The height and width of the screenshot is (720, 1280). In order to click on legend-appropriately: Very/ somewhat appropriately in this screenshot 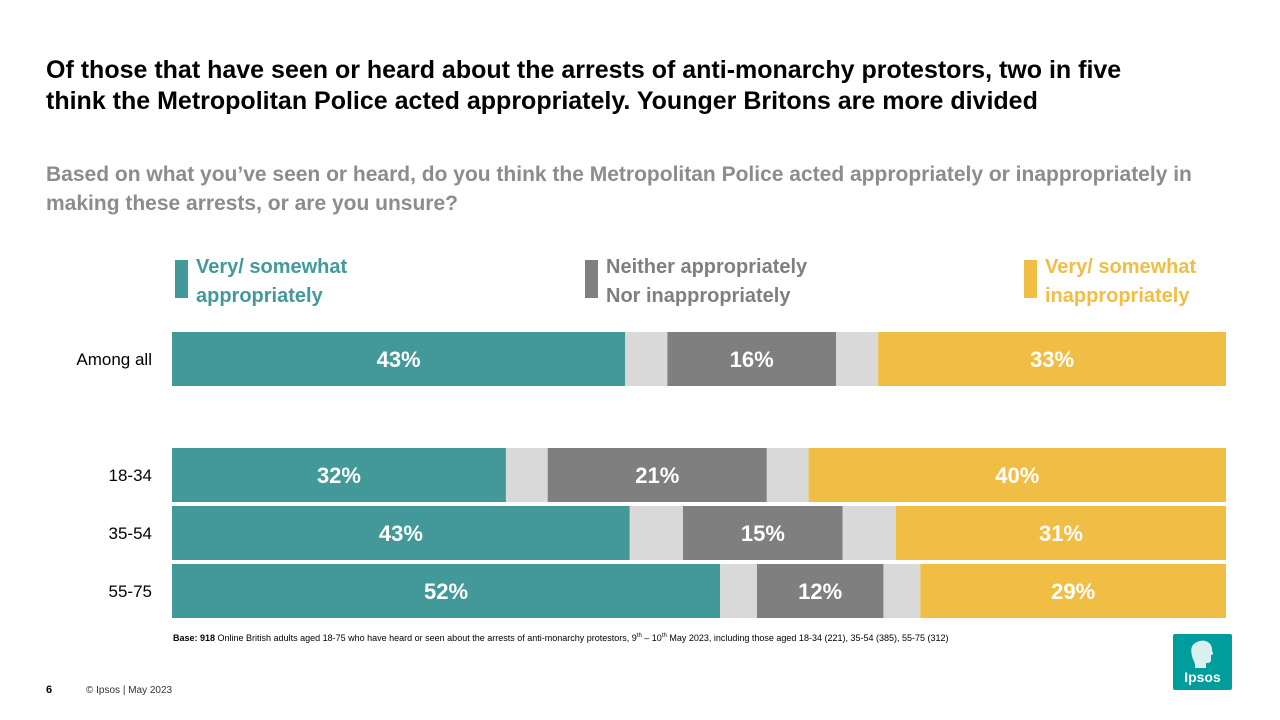, I will do `click(261, 282)`.